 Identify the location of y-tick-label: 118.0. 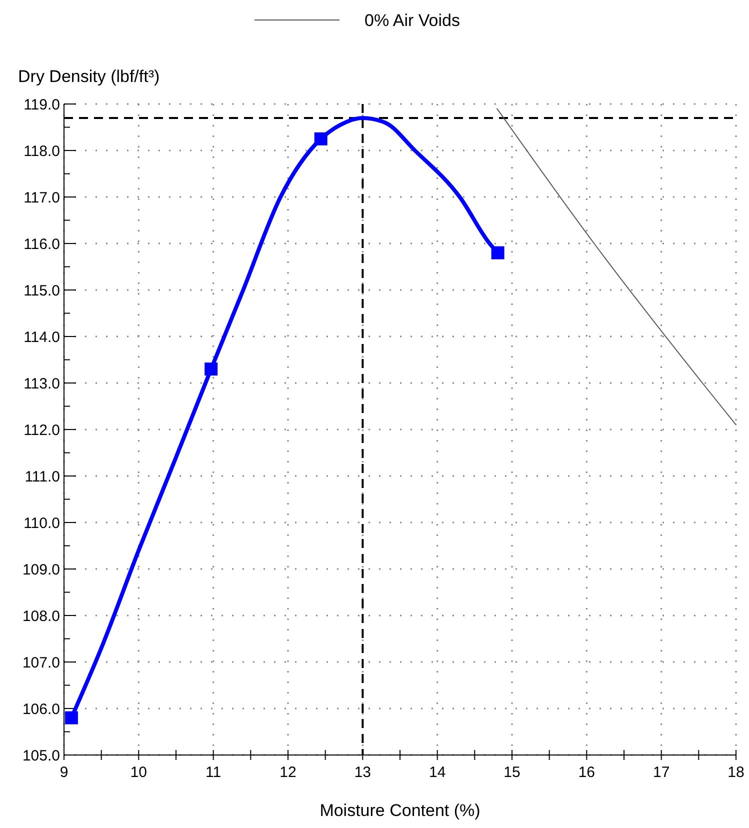
(42, 151).